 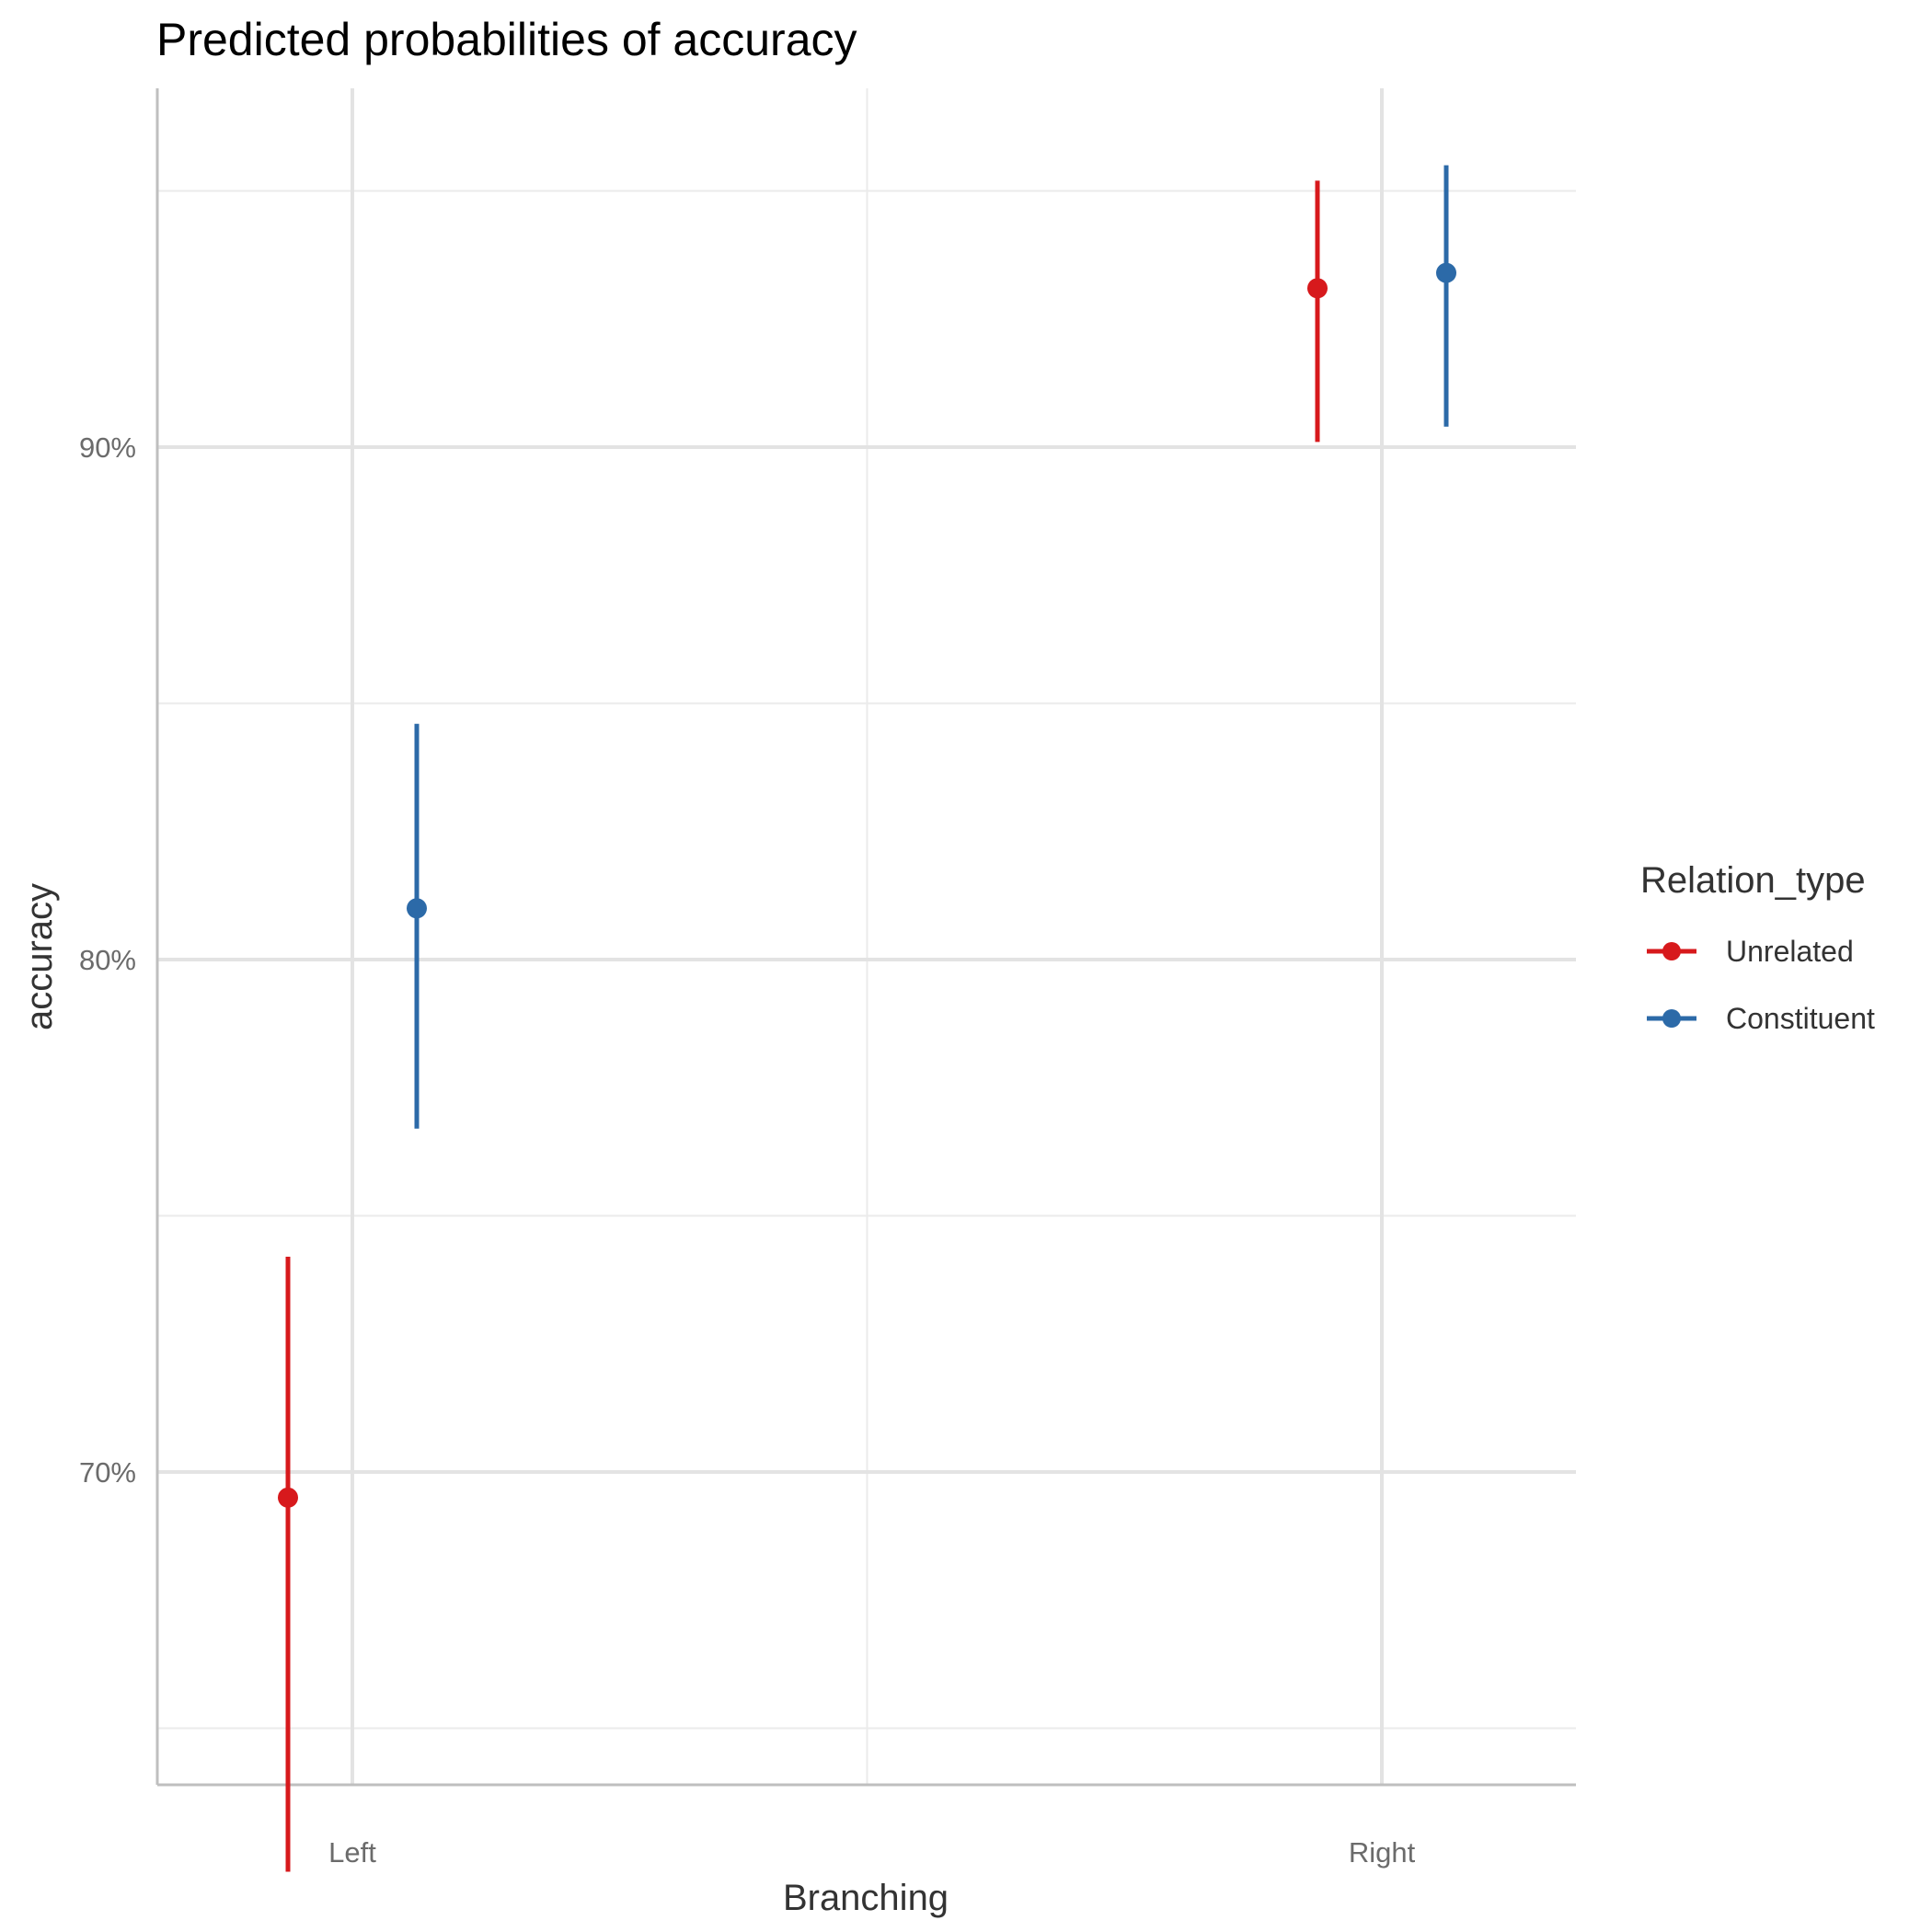 I want to click on x-axis-title: Branching, so click(x=866, y=1898).